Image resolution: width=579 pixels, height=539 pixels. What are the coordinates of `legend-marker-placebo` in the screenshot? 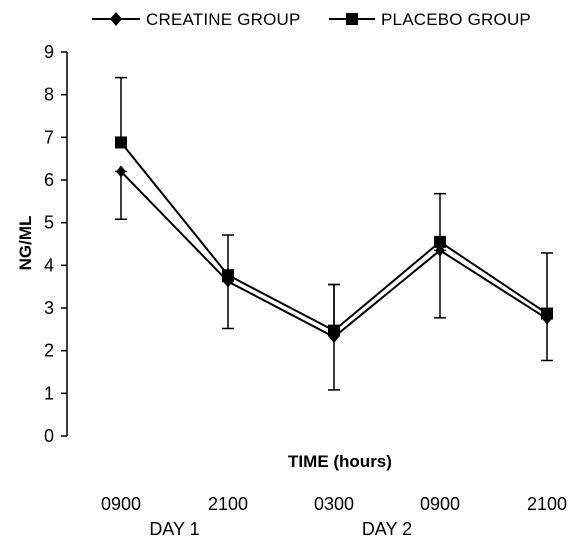 It's located at (352, 19).